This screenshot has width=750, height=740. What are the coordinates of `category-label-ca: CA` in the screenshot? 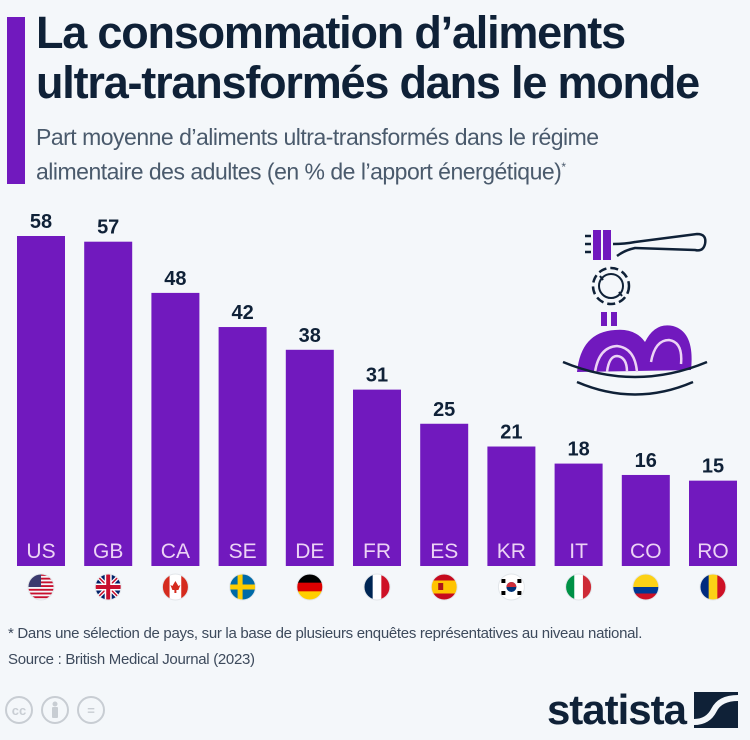 It's located at (175, 551).